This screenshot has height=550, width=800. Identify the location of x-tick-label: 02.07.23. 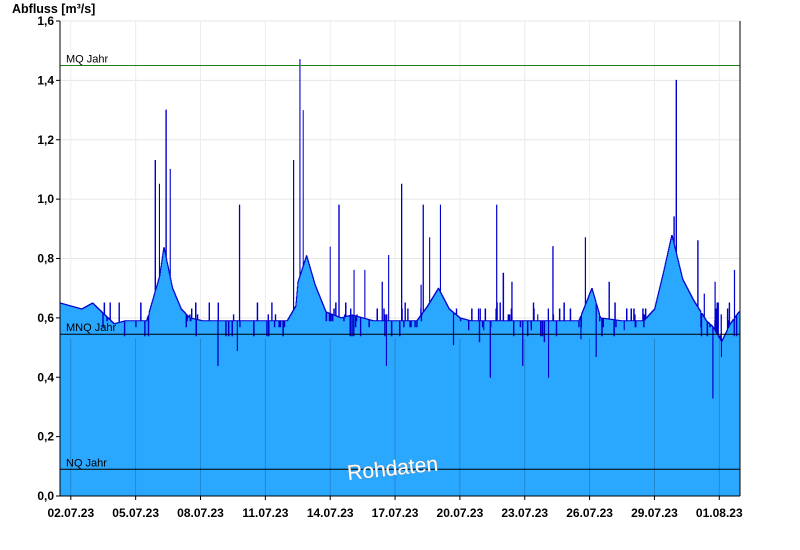
(70, 513).